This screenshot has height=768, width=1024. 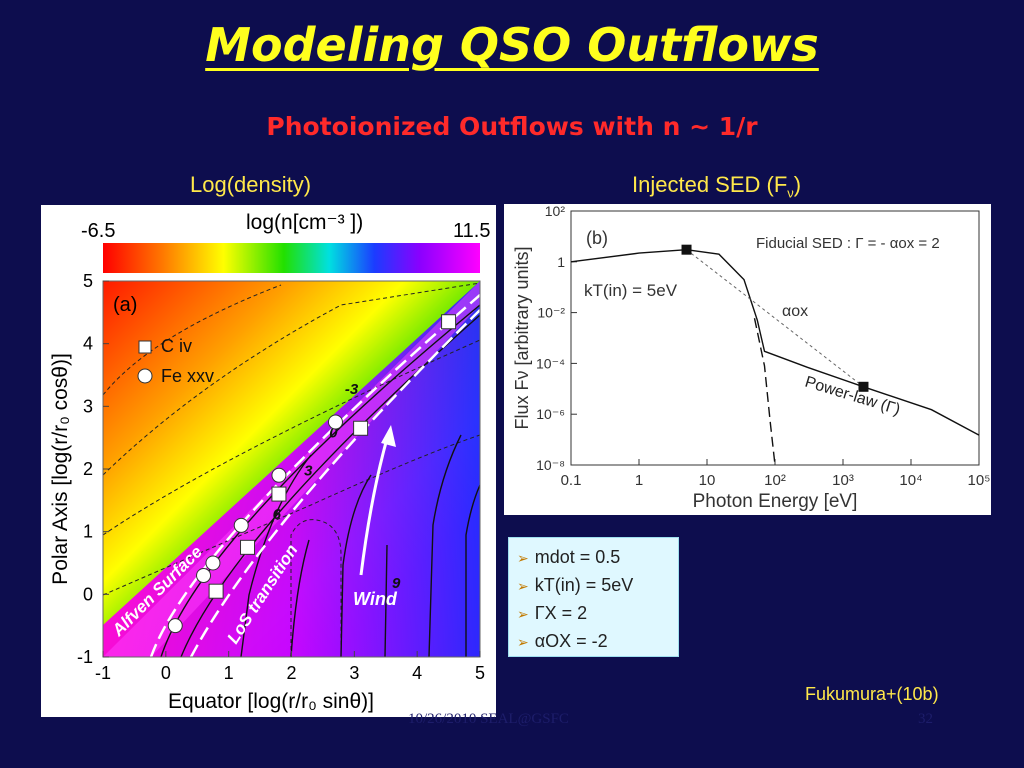 What do you see at coordinates (707, 480) in the screenshot?
I see `sed-x-tick-label: 10` at bounding box center [707, 480].